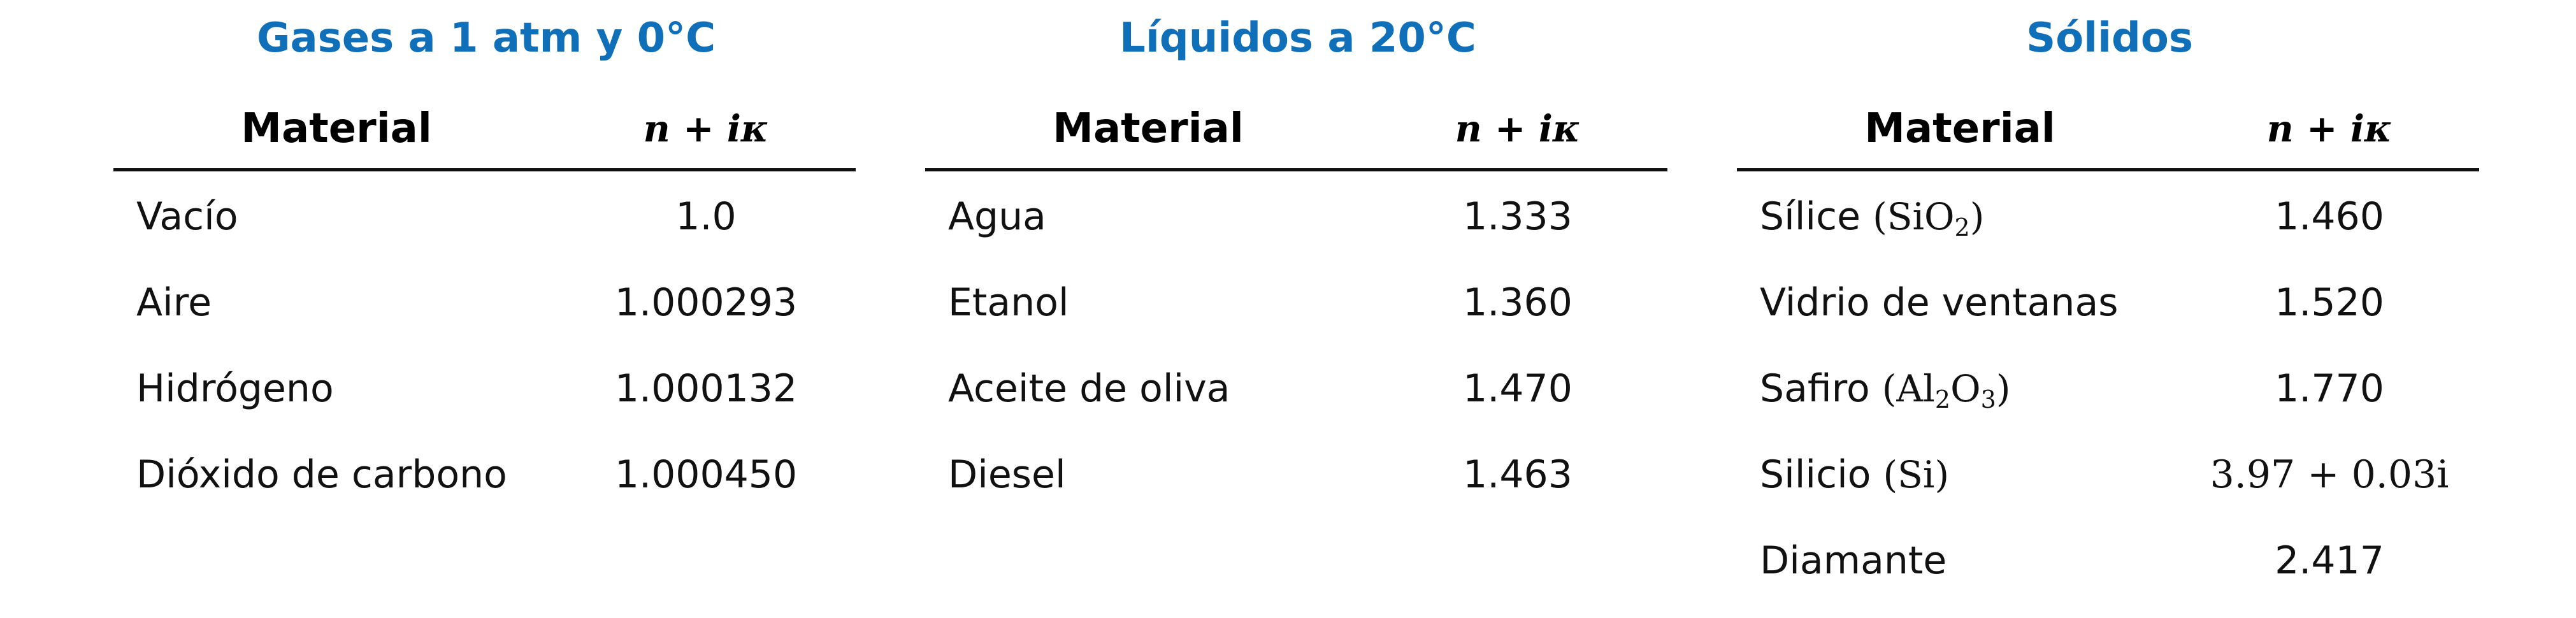  What do you see at coordinates (1089, 388) in the screenshot?
I see `material-name: Aceite de oliva` at bounding box center [1089, 388].